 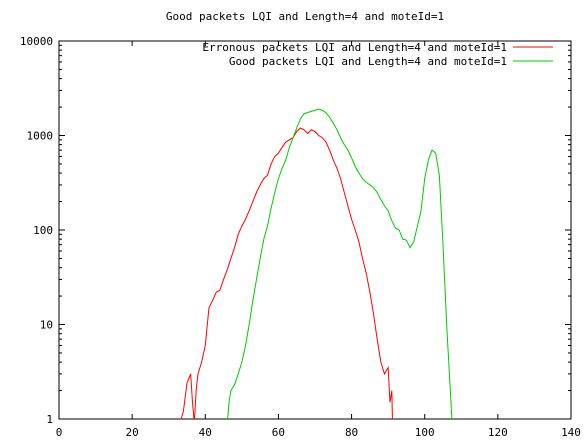 What do you see at coordinates (49, 419) in the screenshot?
I see `y-tick-label: 1` at bounding box center [49, 419].